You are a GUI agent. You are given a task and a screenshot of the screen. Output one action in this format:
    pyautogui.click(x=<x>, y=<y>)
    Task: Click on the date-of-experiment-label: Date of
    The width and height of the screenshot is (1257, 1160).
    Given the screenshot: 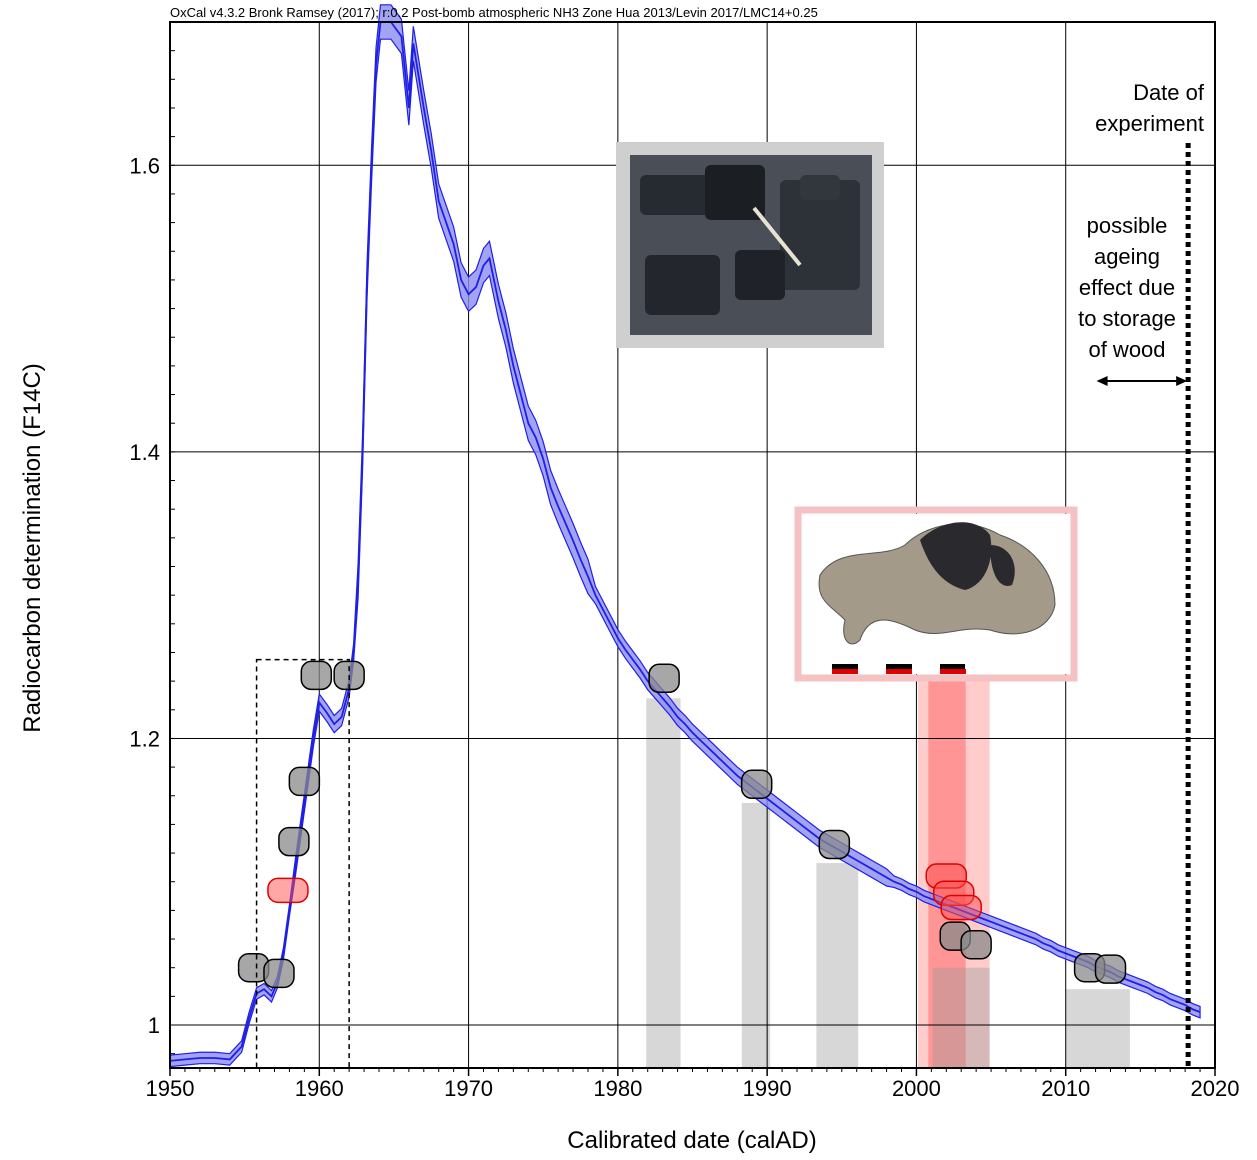 What is the action you would take?
    pyautogui.click(x=1169, y=92)
    